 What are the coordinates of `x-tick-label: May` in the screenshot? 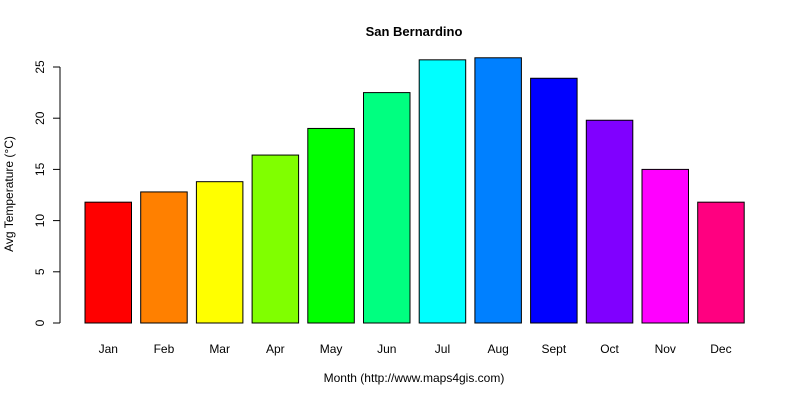 It's located at (331, 349).